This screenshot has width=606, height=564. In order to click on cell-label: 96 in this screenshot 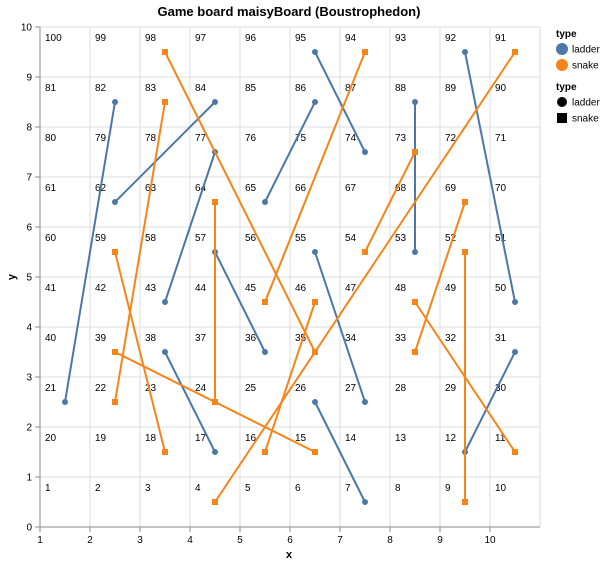, I will do `click(251, 38)`.